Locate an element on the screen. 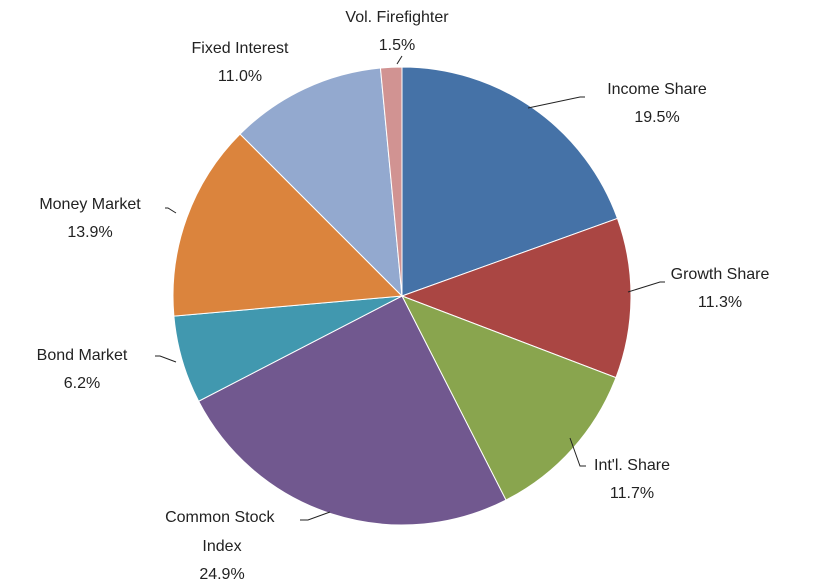 The height and width of the screenshot is (587, 818). slice-value-label: 11.3% is located at coordinates (720, 302).